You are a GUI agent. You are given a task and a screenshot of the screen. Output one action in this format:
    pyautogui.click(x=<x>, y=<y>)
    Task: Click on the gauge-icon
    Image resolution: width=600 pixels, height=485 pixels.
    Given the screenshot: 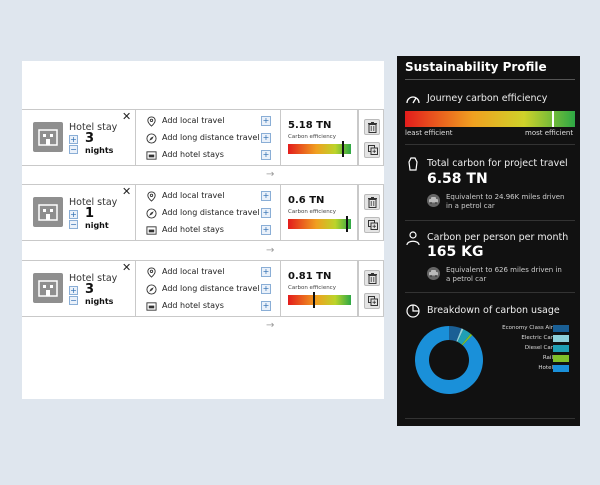 What is the action you would take?
    pyautogui.click(x=413, y=100)
    